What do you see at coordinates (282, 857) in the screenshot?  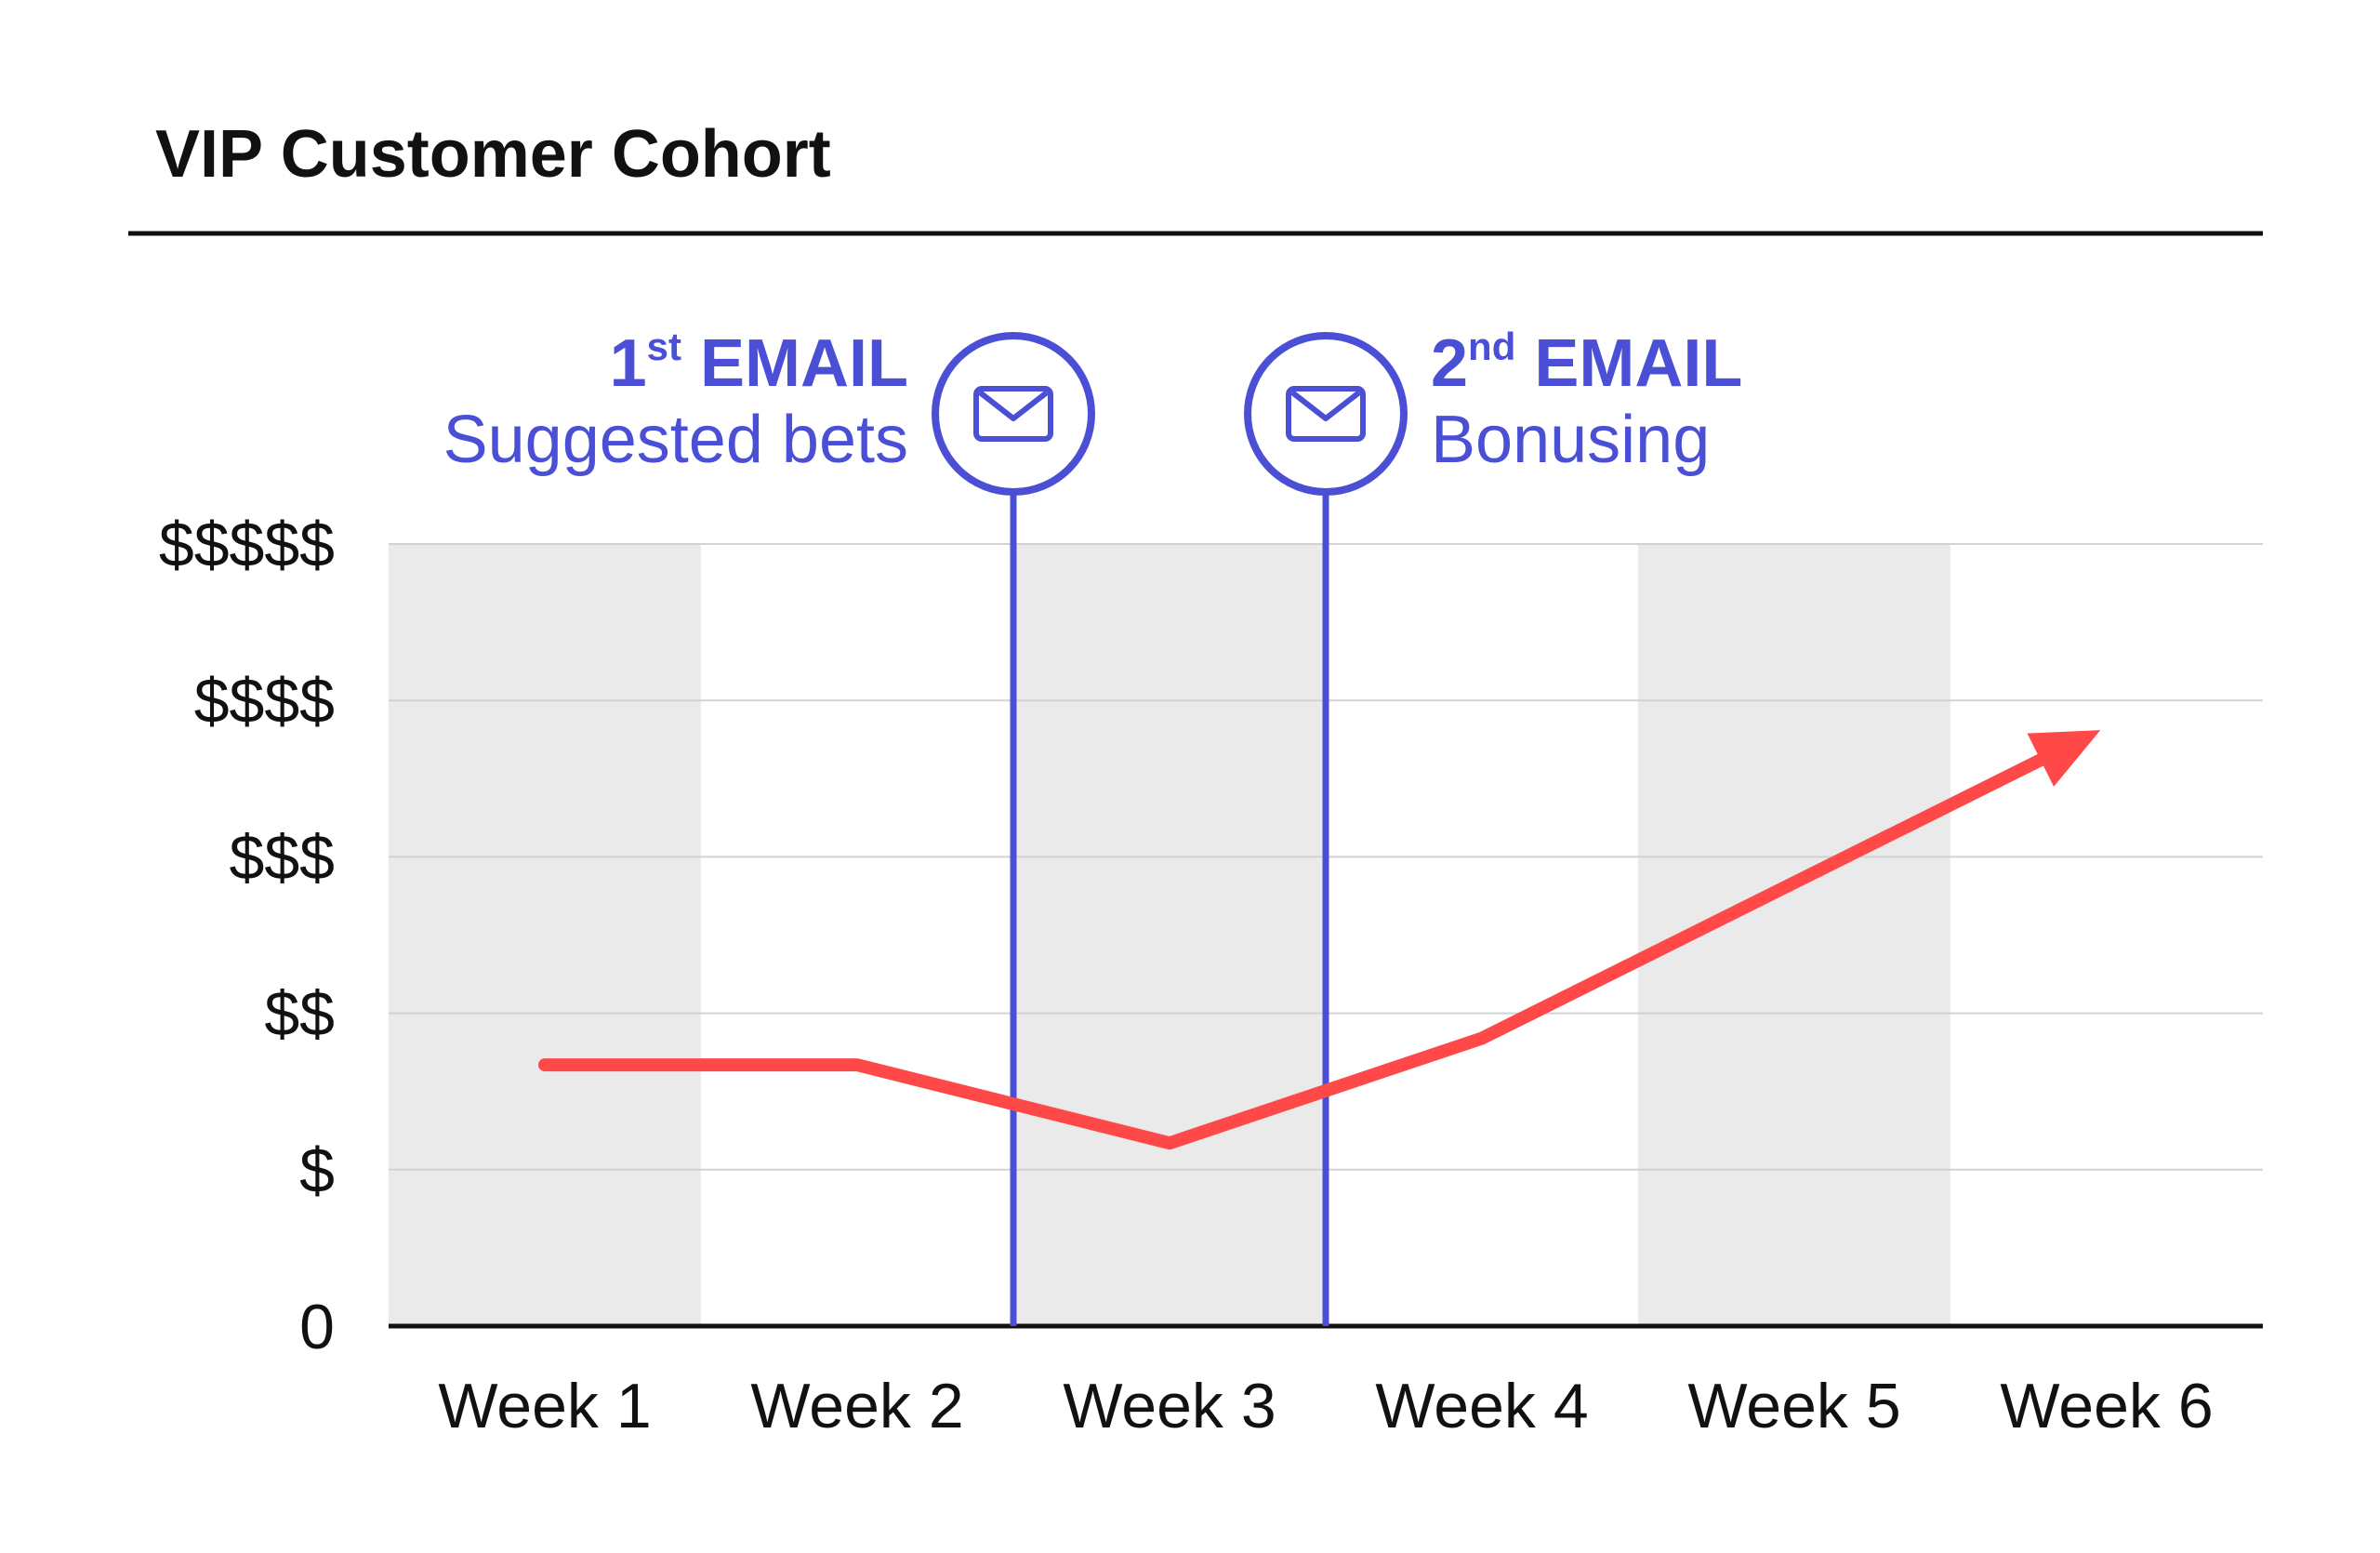 I see `y-tick-label-3: $$$` at bounding box center [282, 857].